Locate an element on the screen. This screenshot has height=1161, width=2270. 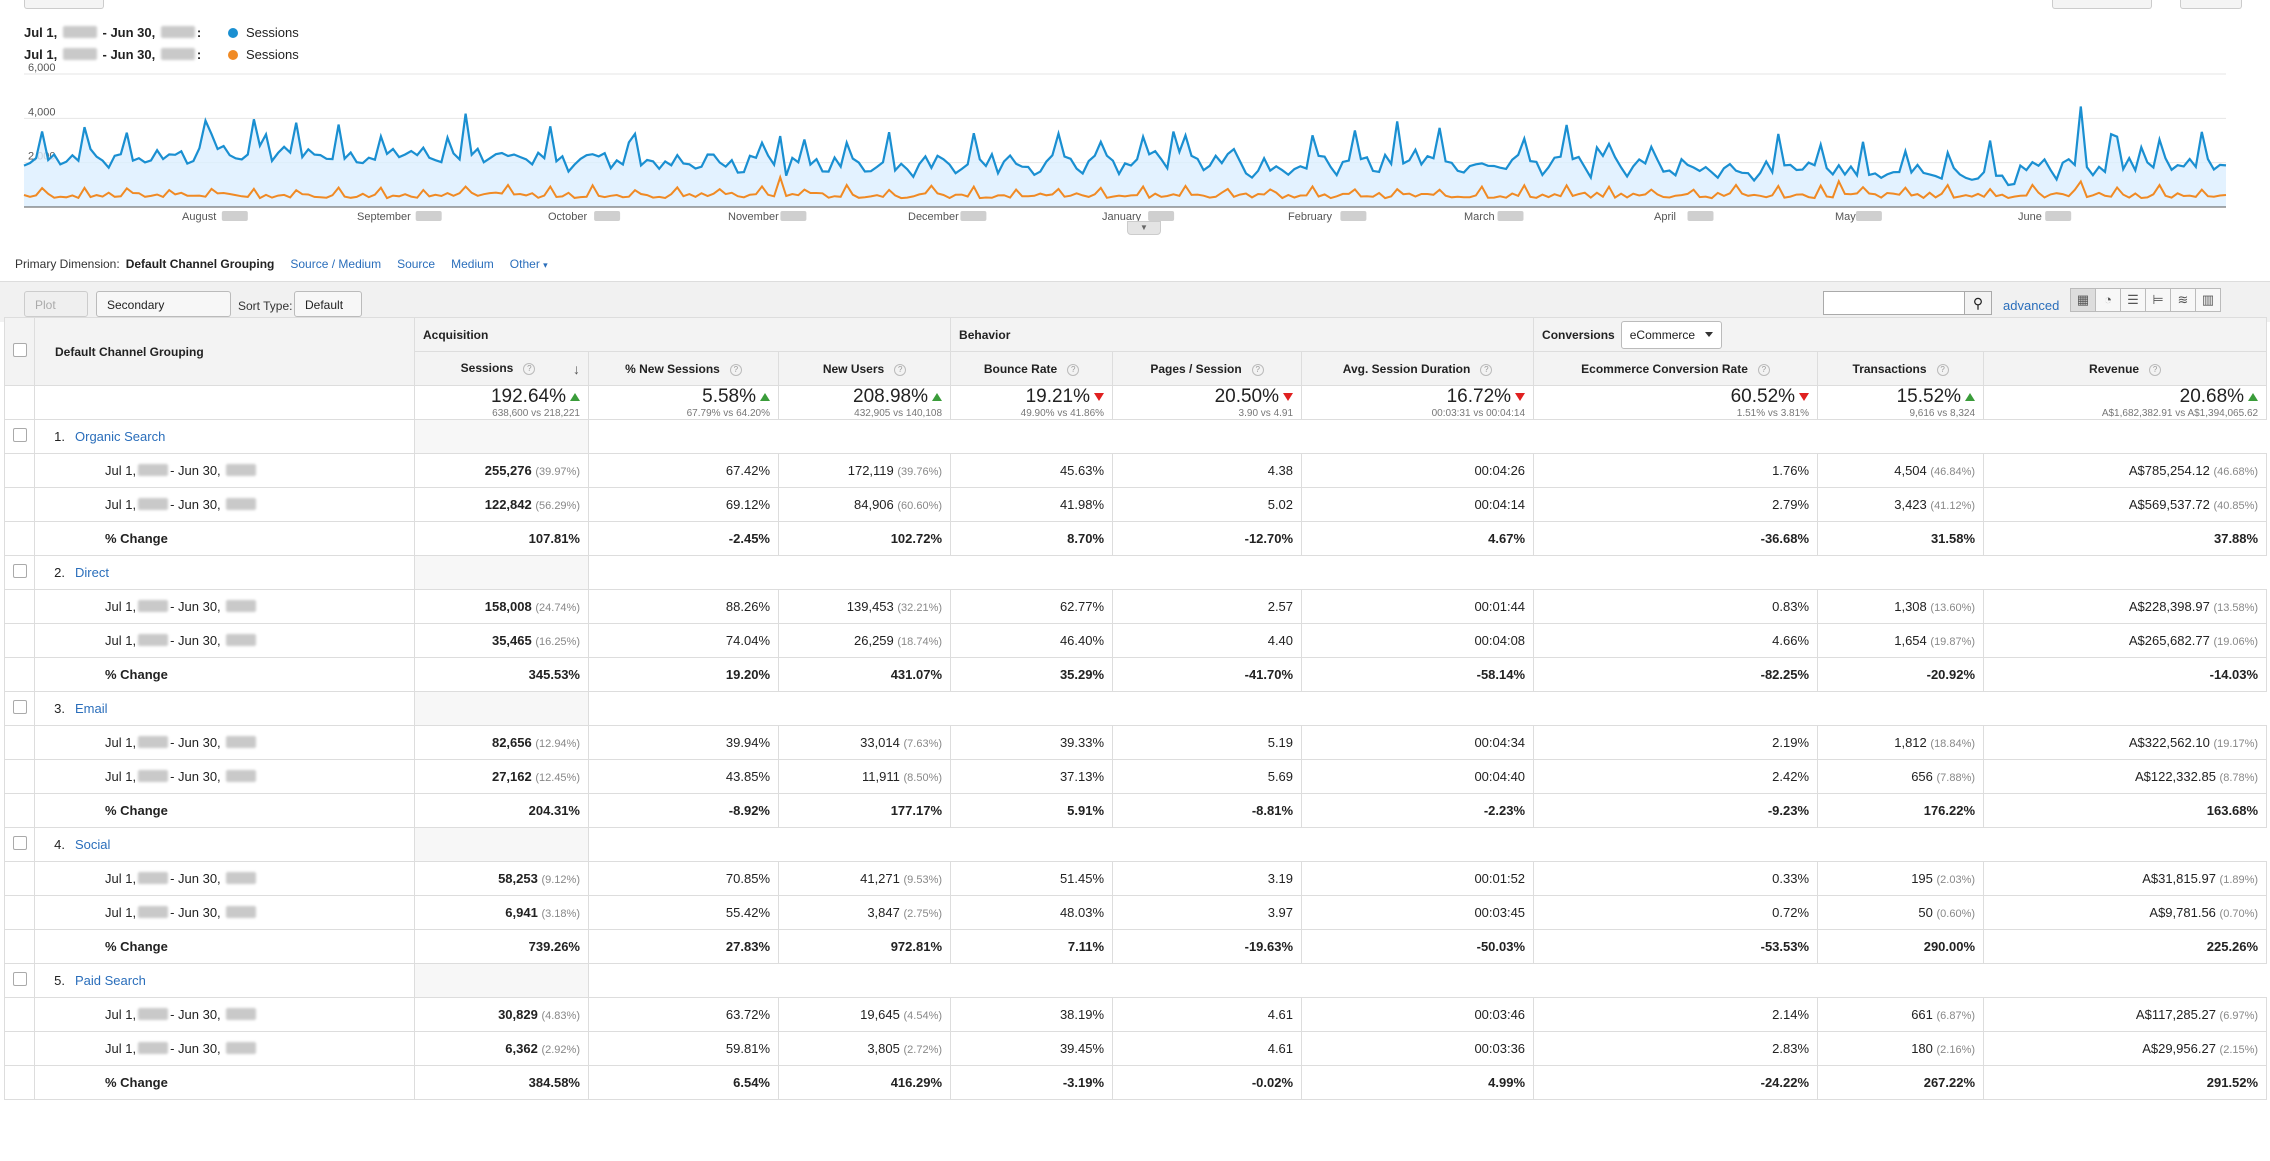
channel-link: Email is located at coordinates (91, 708).